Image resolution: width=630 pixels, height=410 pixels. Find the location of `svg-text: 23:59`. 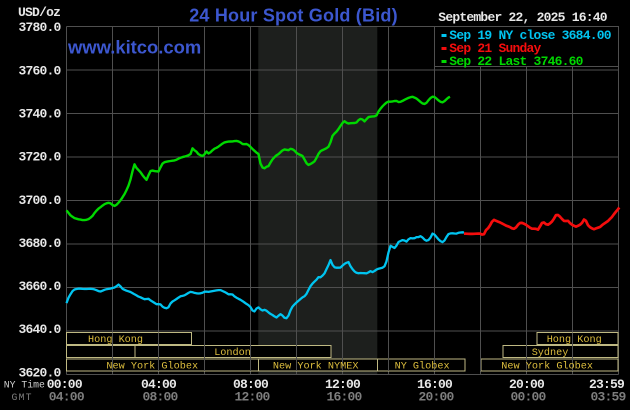

svg-text: 23:59 is located at coordinates (607, 384).